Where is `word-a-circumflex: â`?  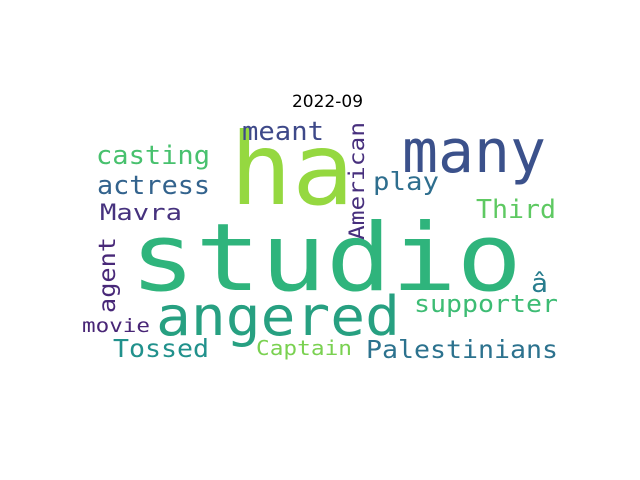
word-a-circumflex: â is located at coordinates (539, 284).